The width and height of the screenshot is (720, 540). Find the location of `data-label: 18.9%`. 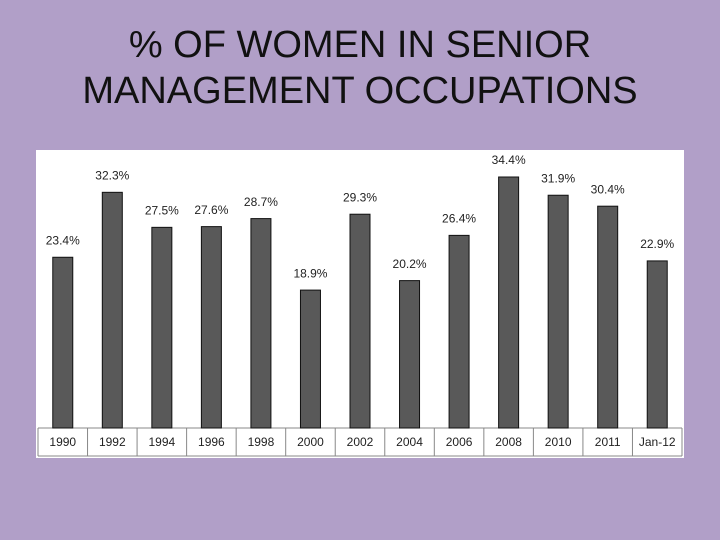

data-label: 18.9% is located at coordinates (310, 273).